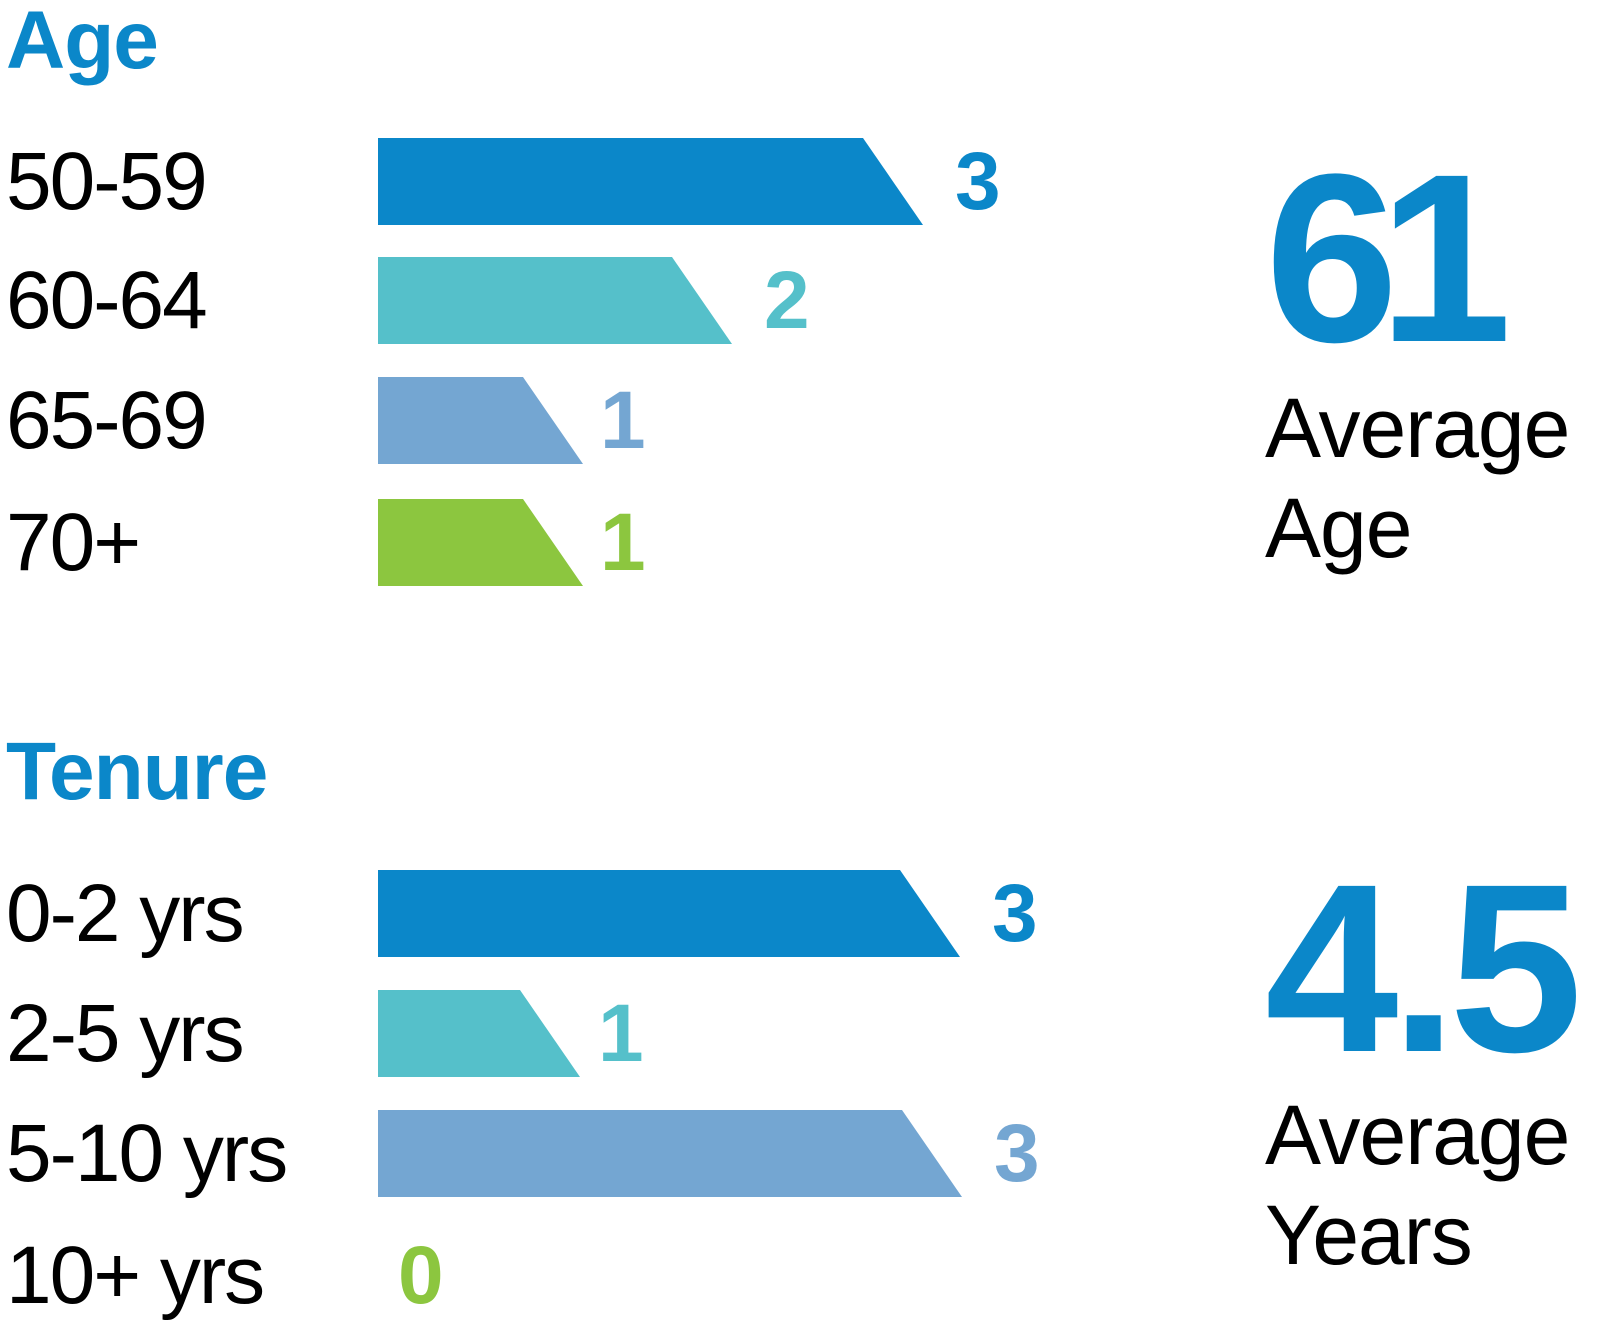  What do you see at coordinates (670, 1153) in the screenshot?
I see `bar-5-10yrs` at bounding box center [670, 1153].